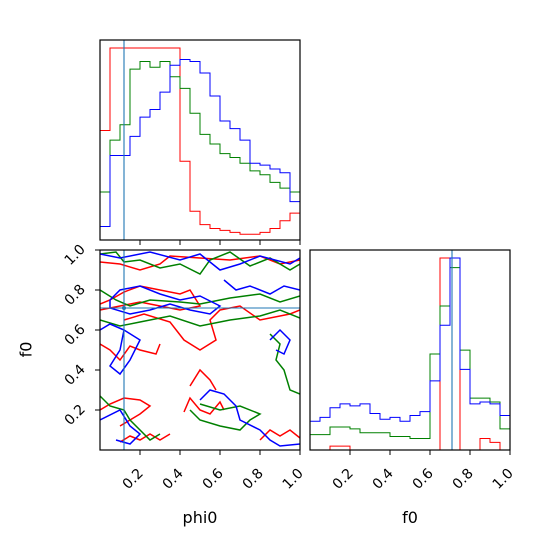 Image resolution: width=550 pixels, height=550 pixels. I want to click on phi0-histogram-panel, so click(200, 142).